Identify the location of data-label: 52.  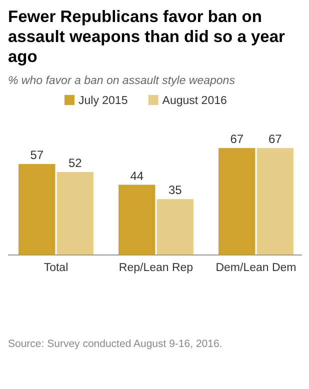
(75, 163).